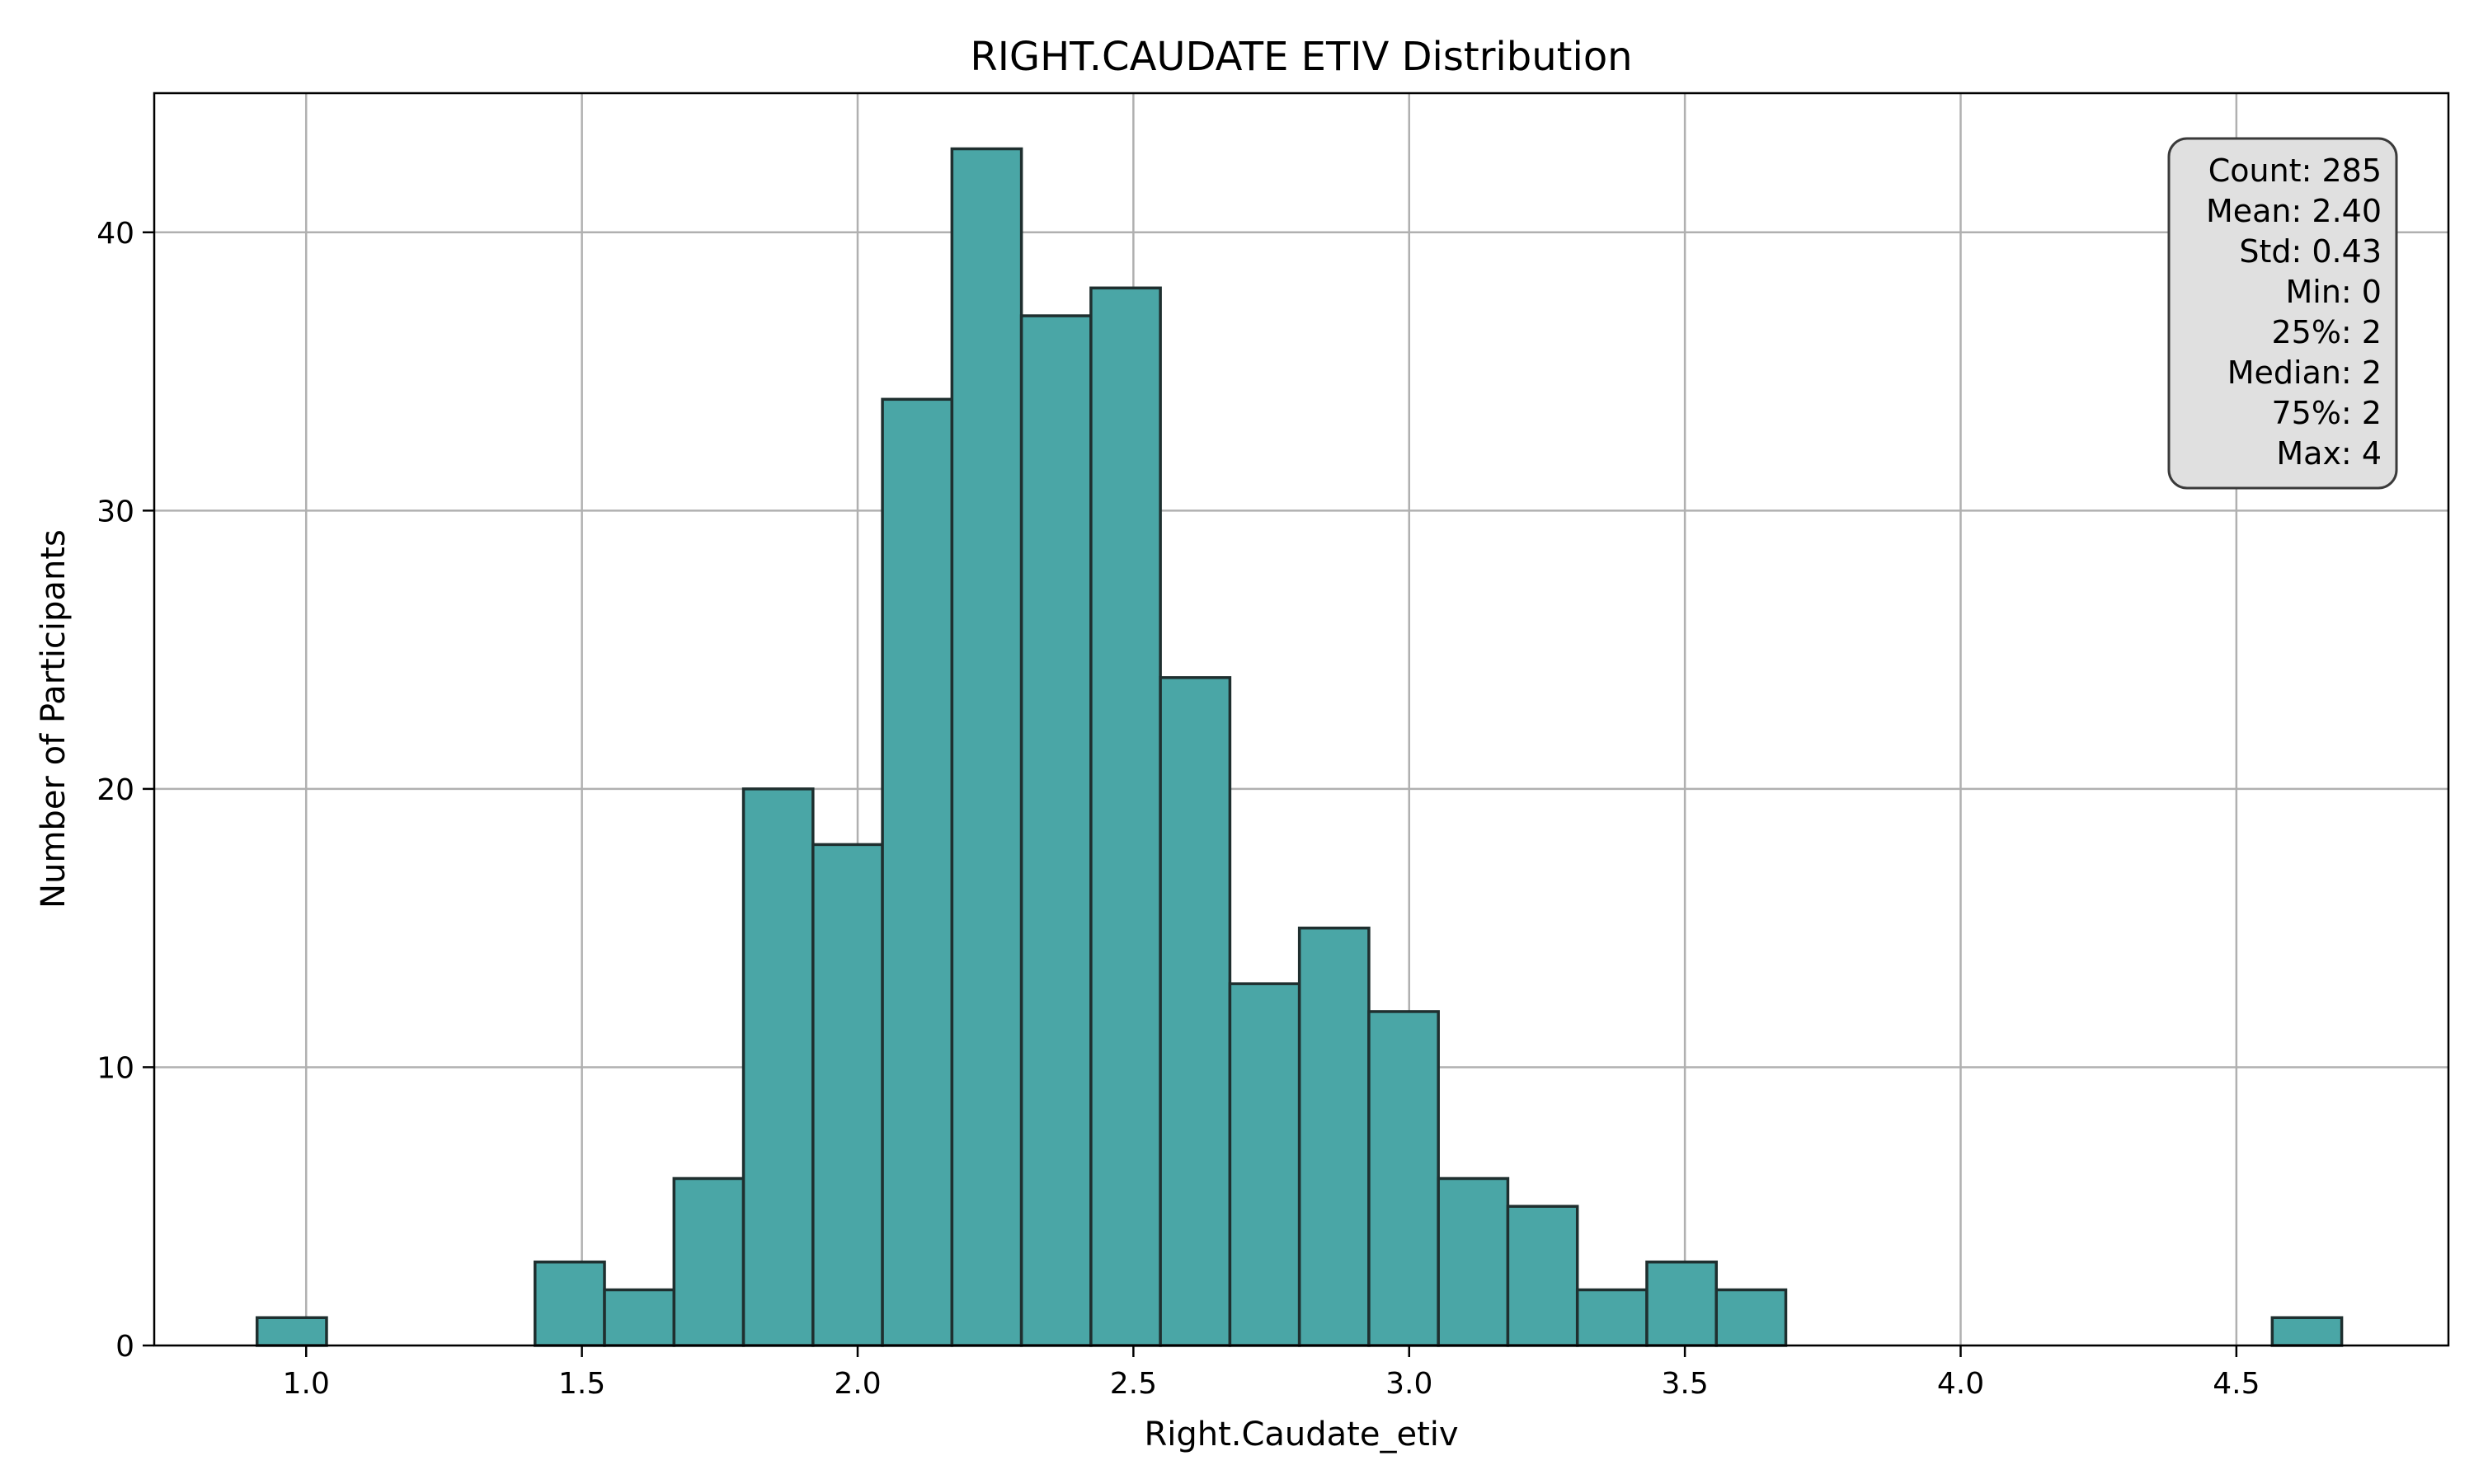 The width and height of the screenshot is (2474, 1484). Describe the element at coordinates (115, 511) in the screenshot. I see `y-tick-label: 30` at that location.